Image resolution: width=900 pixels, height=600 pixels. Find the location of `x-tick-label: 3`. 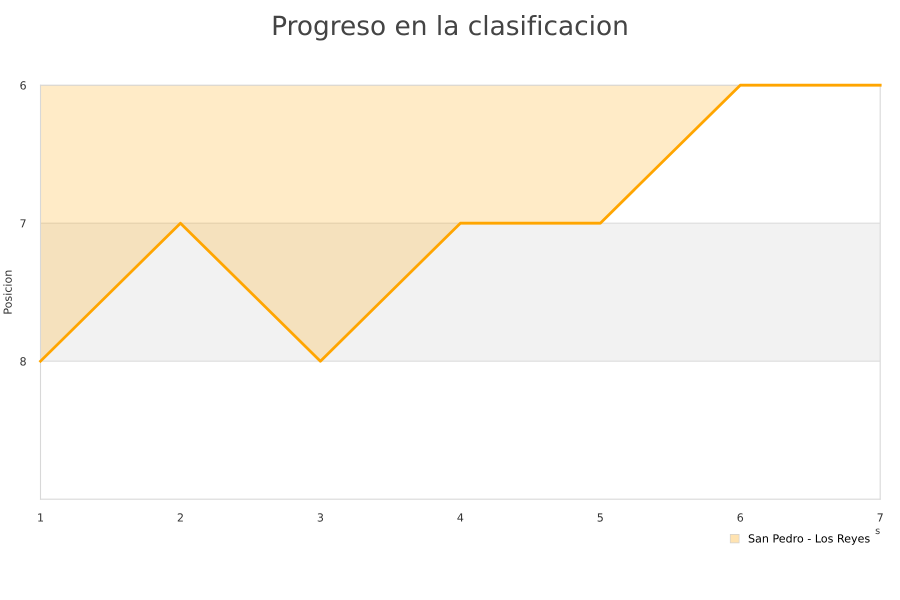

x-tick-label: 3 is located at coordinates (321, 517).